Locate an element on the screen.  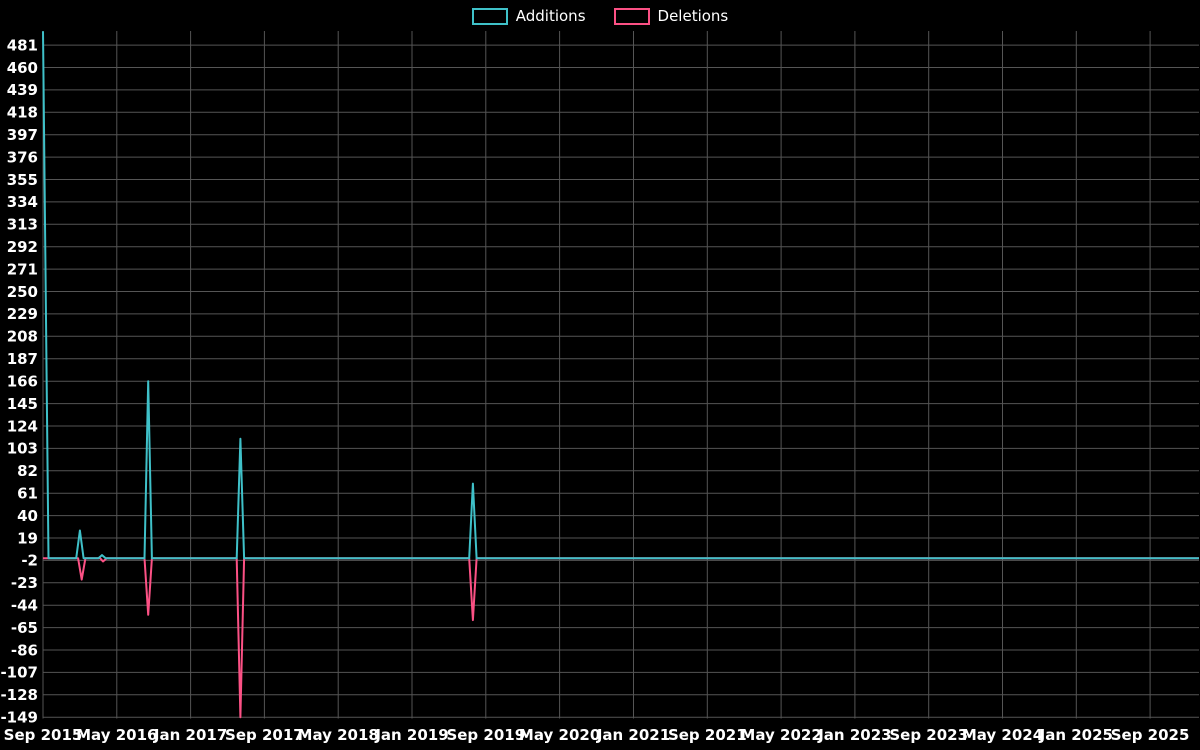
svg-text: Sep 2025 is located at coordinates (1150, 735).